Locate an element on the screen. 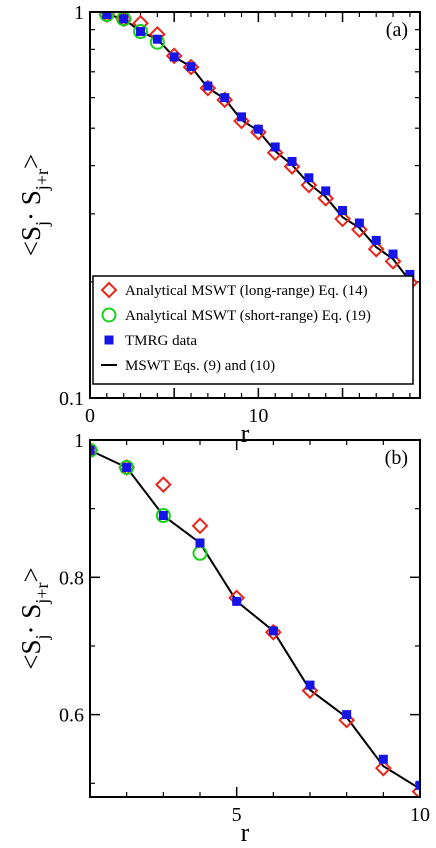 This screenshot has height=848, width=436. legend-entry: TMRG data is located at coordinates (161, 341).